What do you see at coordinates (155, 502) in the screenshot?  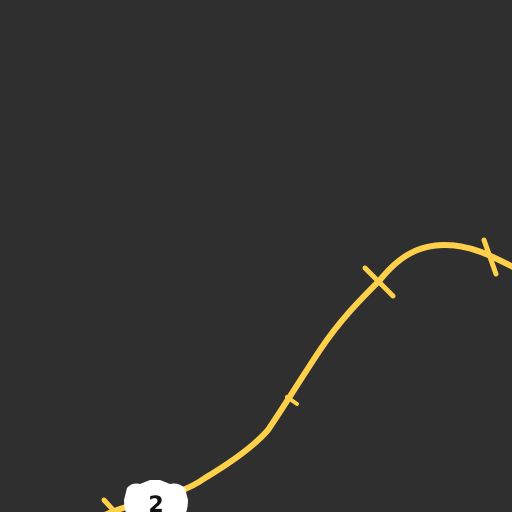 I see `shield-number: 2` at bounding box center [155, 502].